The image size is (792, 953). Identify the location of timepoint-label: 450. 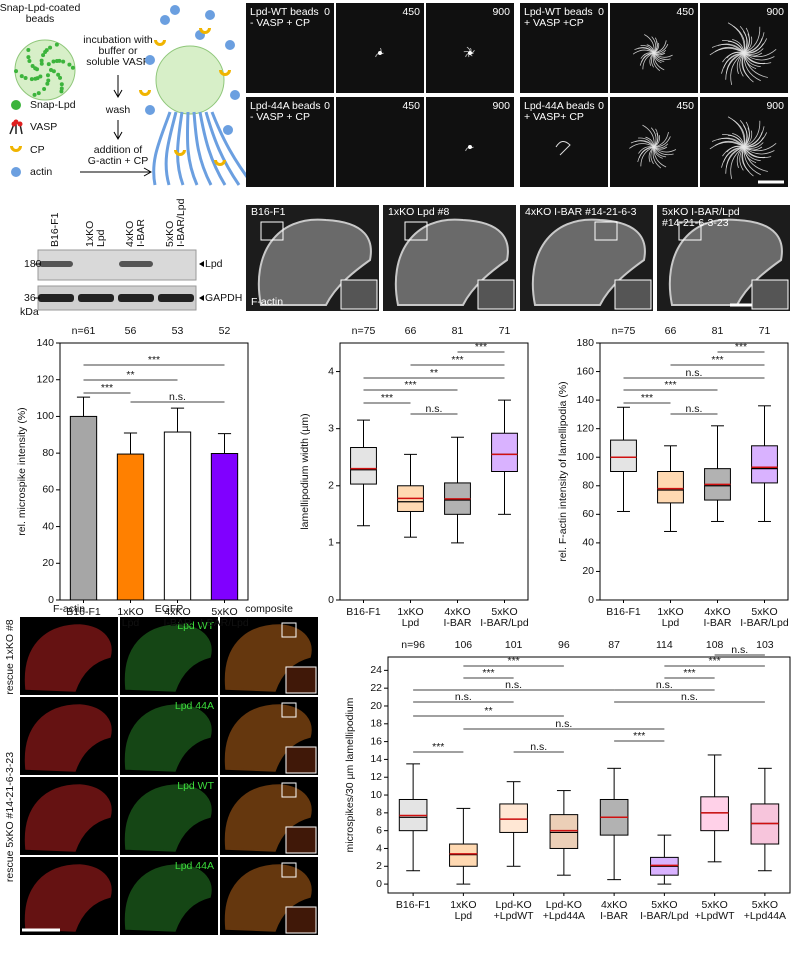
(411, 106).